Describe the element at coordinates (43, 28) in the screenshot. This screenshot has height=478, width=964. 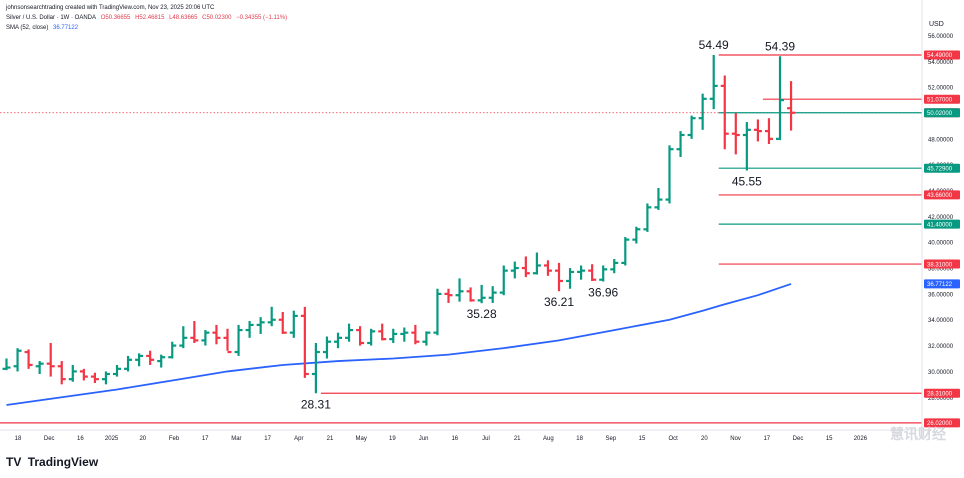
I see `sma-legend: SMA (52, close) 36.77122` at that location.